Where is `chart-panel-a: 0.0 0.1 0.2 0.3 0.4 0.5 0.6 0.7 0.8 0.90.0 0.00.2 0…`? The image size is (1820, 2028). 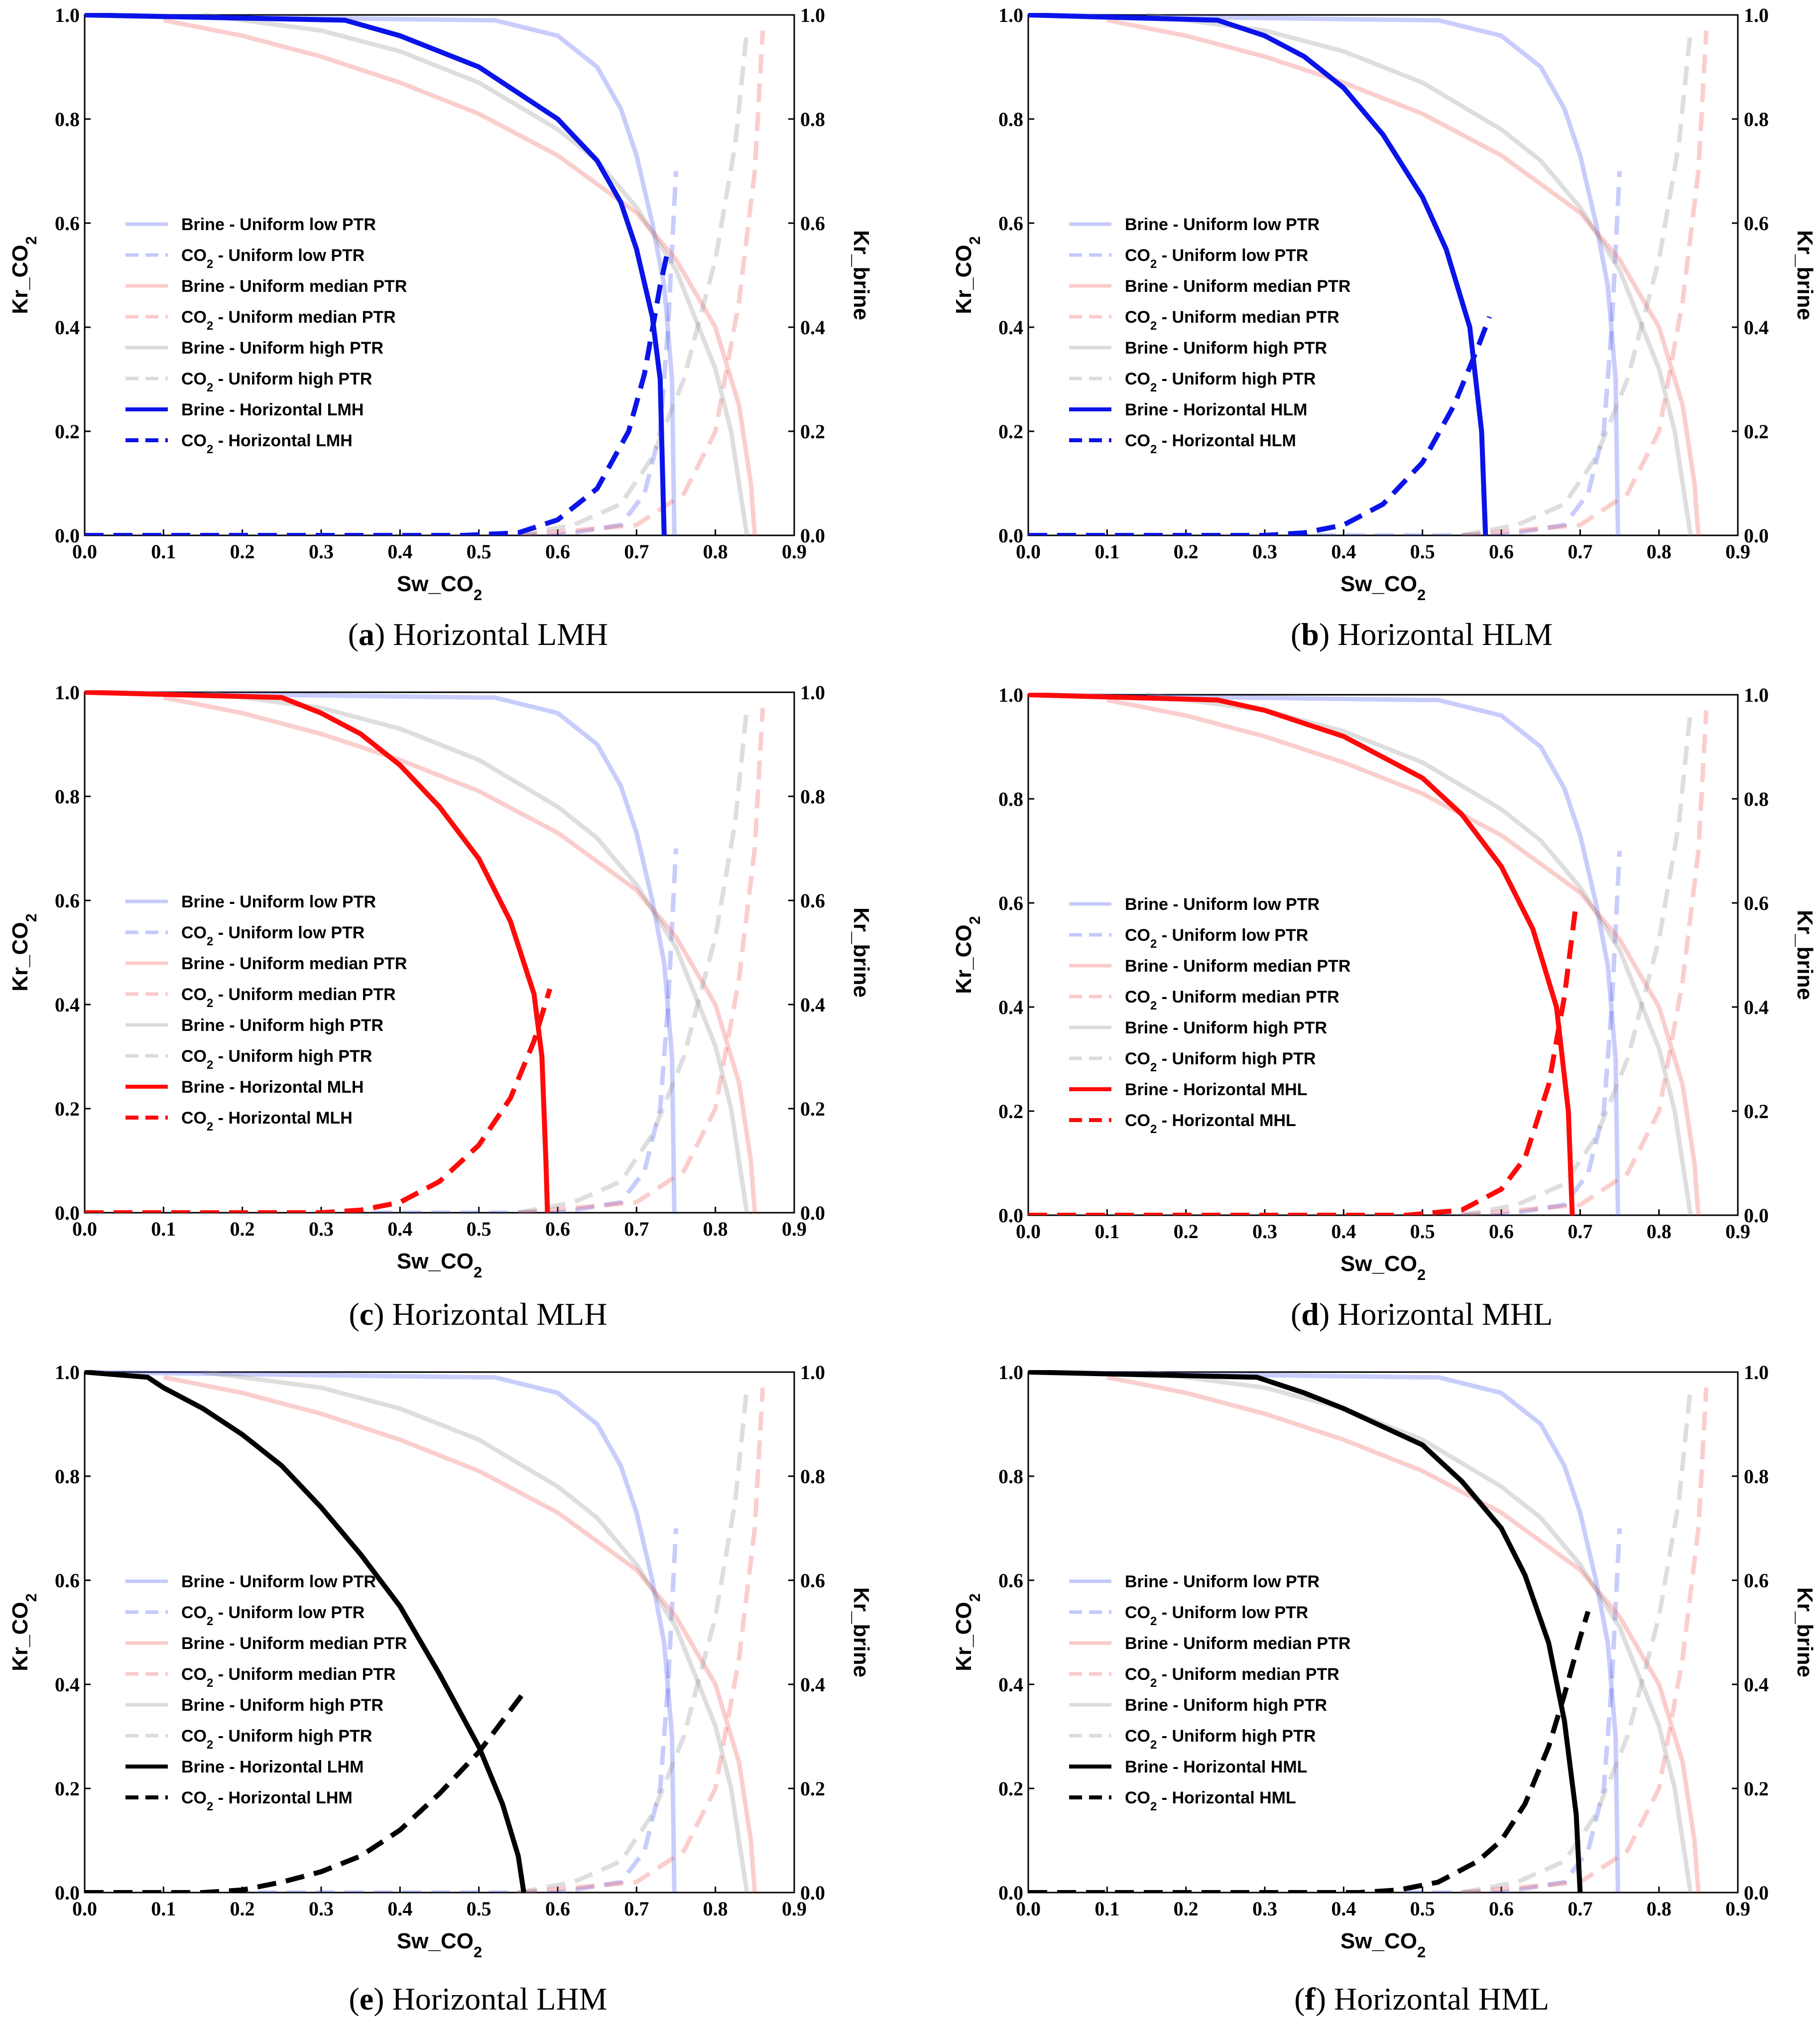
chart-panel-a: 0.0 0.1 0.2 0.3 0.4 0.5 0.6 0.7 0.8 0.90.0 0.00.2 0… is located at coordinates (440, 304).